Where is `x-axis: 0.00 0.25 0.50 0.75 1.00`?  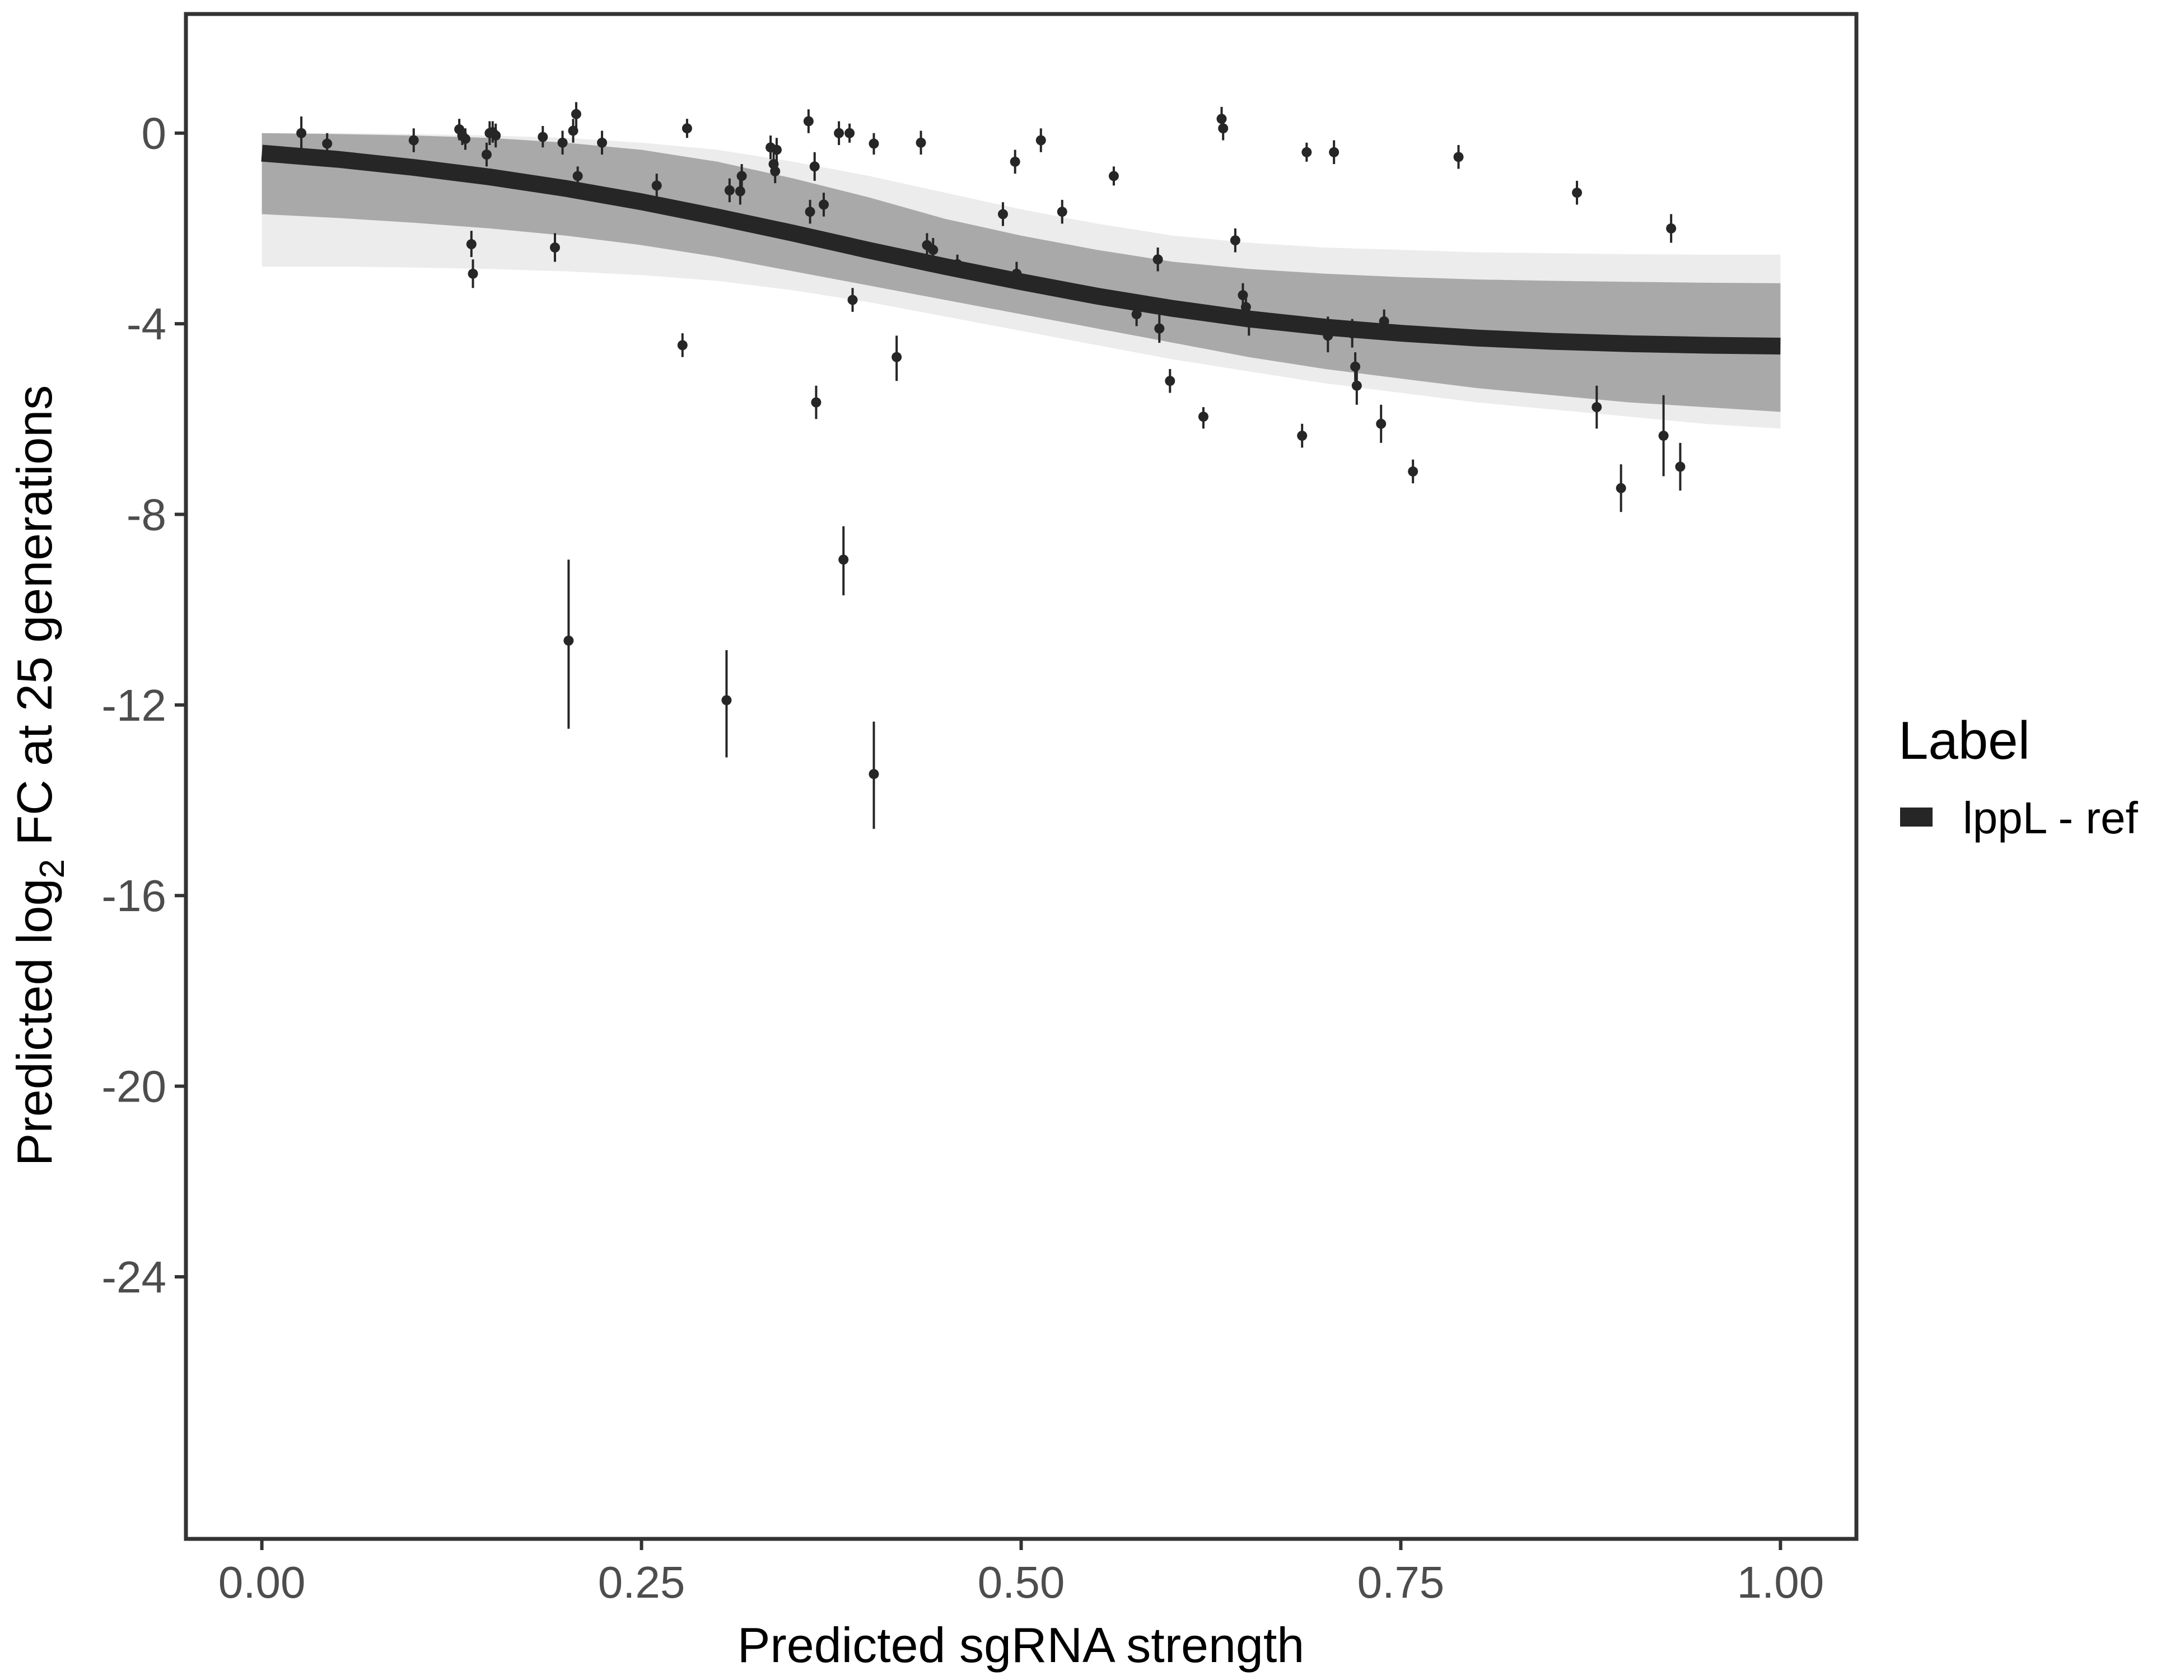 x-axis: 0.00 0.25 0.50 0.75 1.00 is located at coordinates (1021, 1573).